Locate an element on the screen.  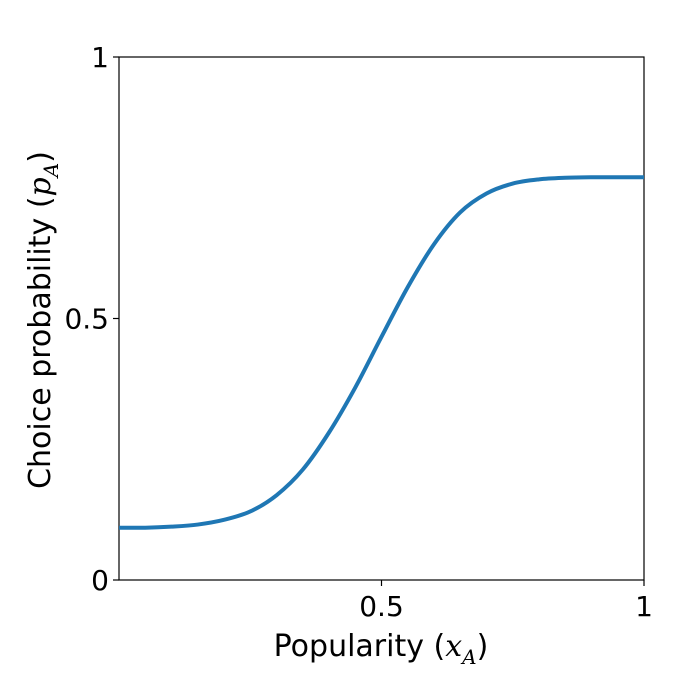
y-axis-label-sub: A is located at coordinates (51, 171).